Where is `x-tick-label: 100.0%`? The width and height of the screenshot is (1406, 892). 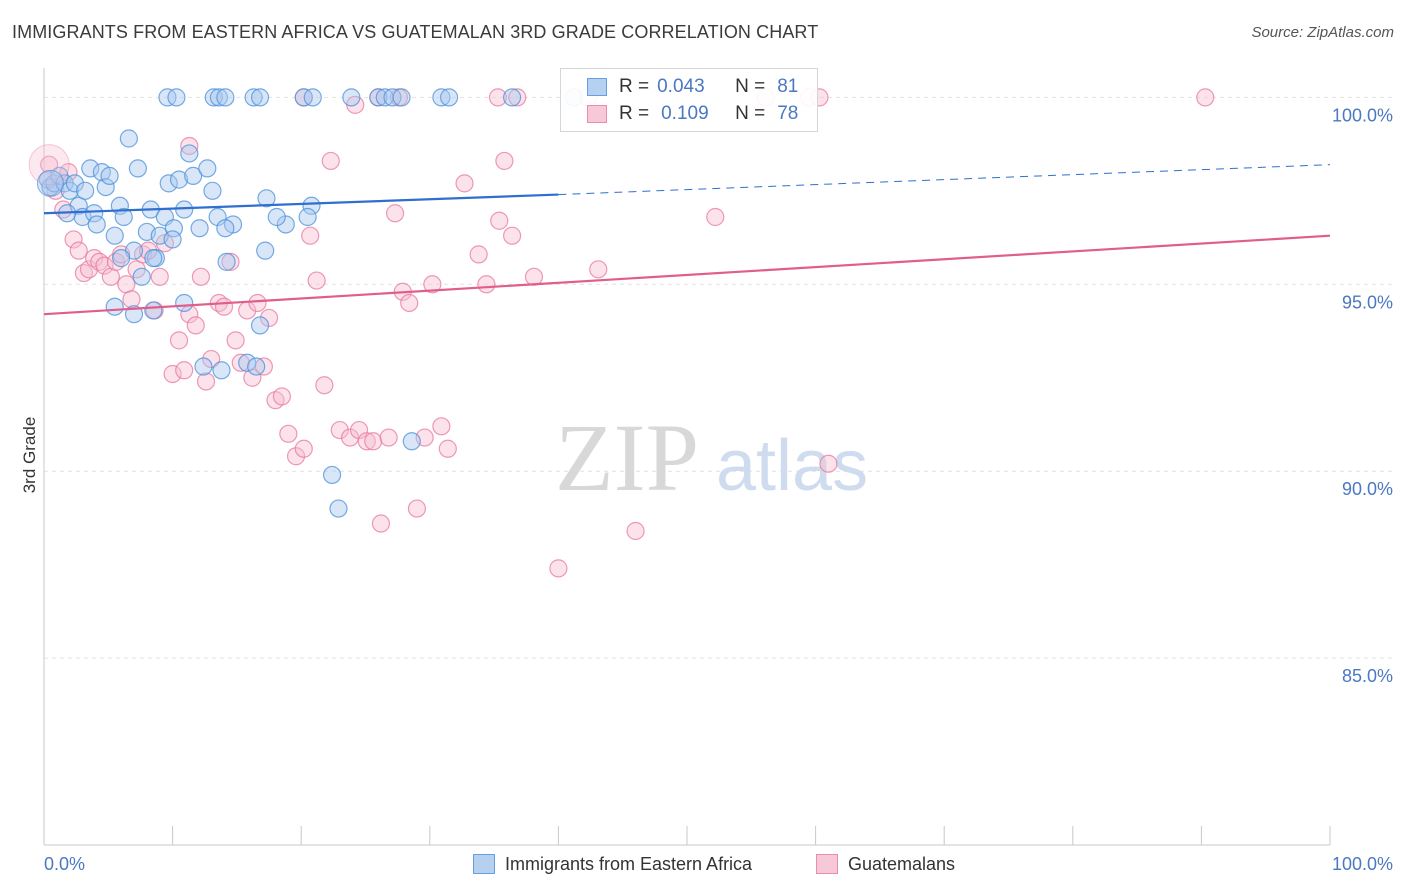
x-tick-label: 100.0% is located at coordinates (1362, 864).